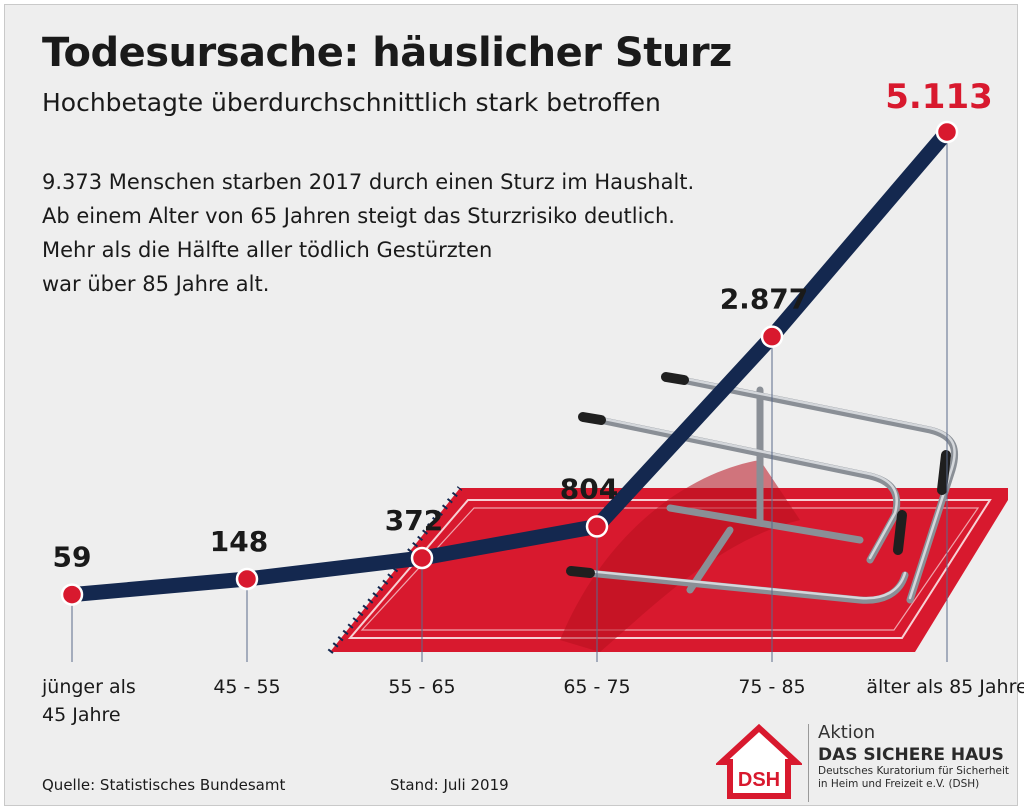 The height and width of the screenshot is (812, 1024). I want to click on page-title: Todesursache: häuslicher Sturz, so click(387, 53).